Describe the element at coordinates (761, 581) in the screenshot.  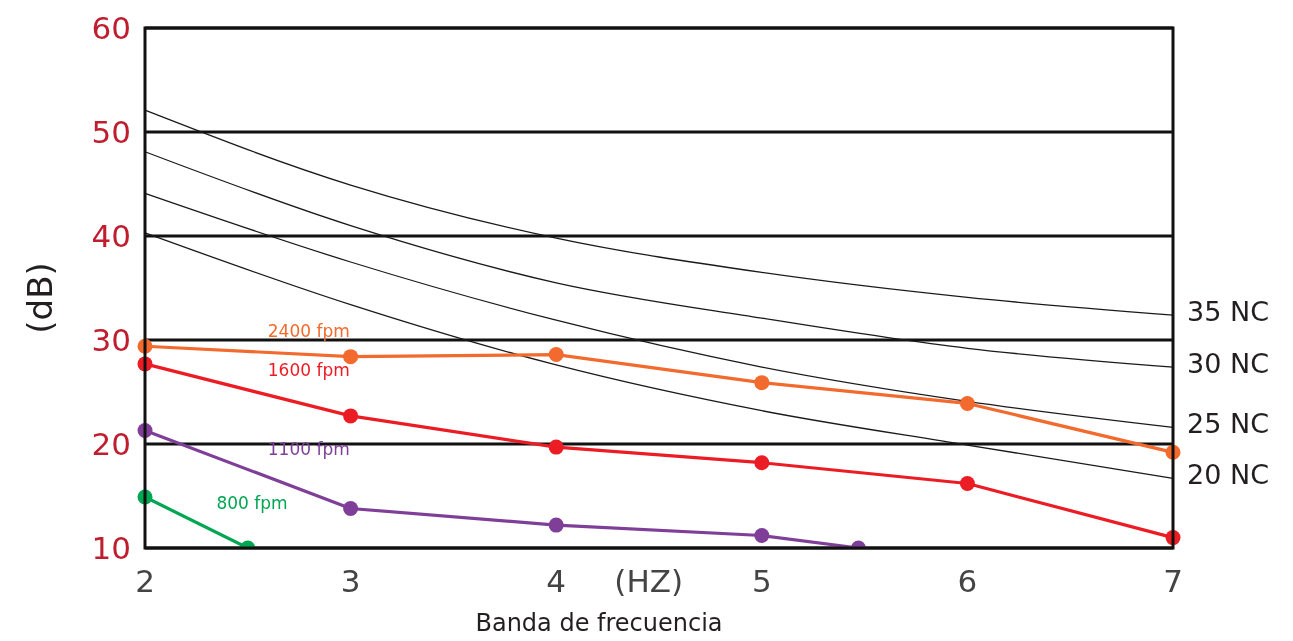
I see `x-tick-label: 5` at that location.